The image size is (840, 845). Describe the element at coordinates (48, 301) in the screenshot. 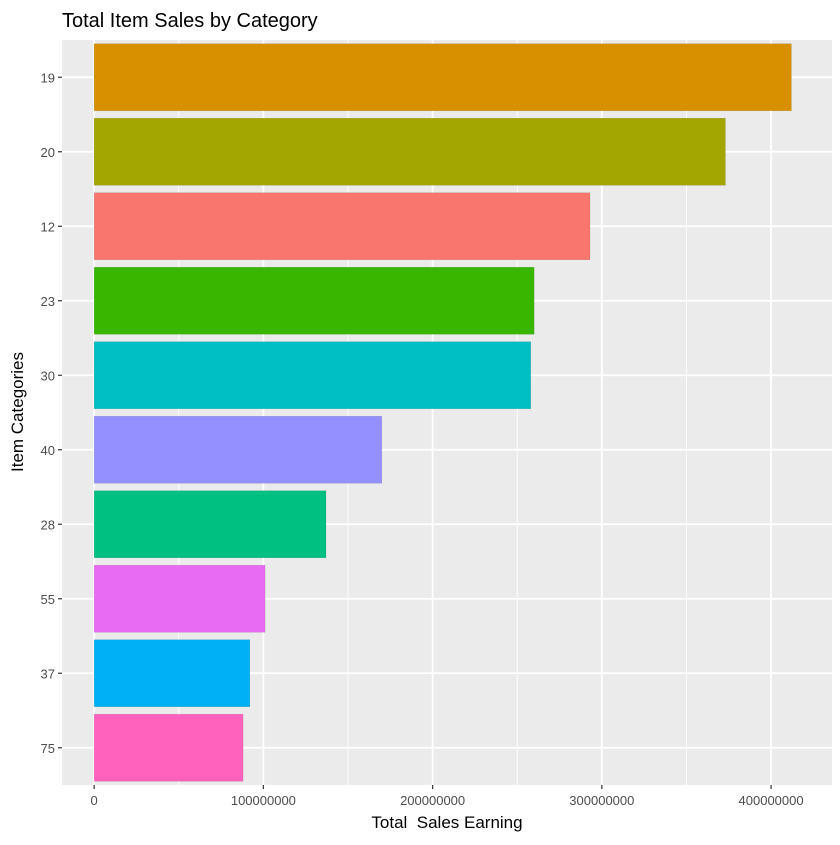

I see `y-tick-label: 23` at that location.